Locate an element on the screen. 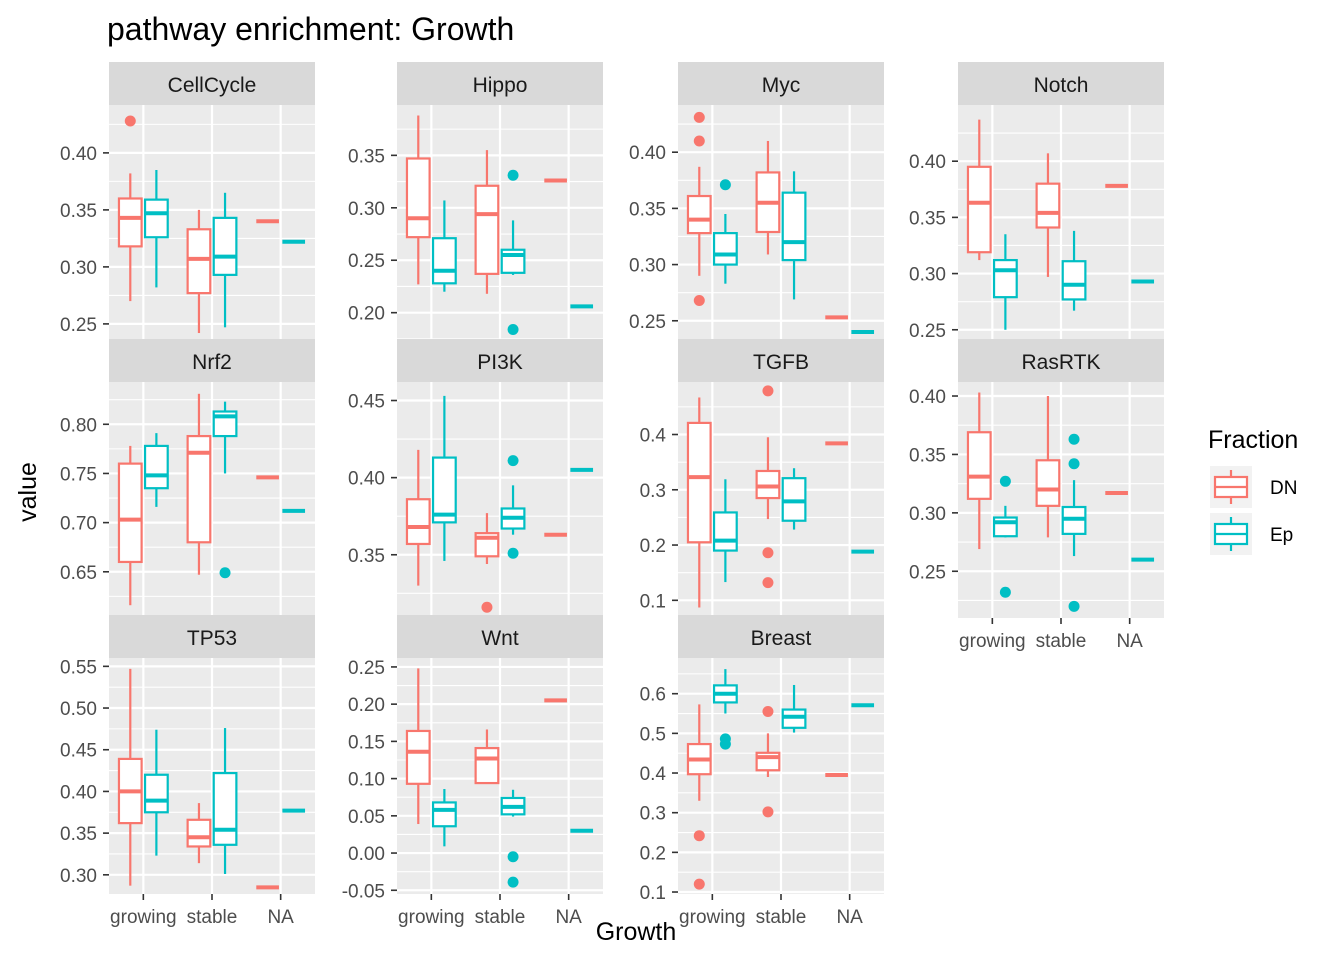 The image size is (1344, 965). facet-strip-label: TGFB is located at coordinates (781, 362).